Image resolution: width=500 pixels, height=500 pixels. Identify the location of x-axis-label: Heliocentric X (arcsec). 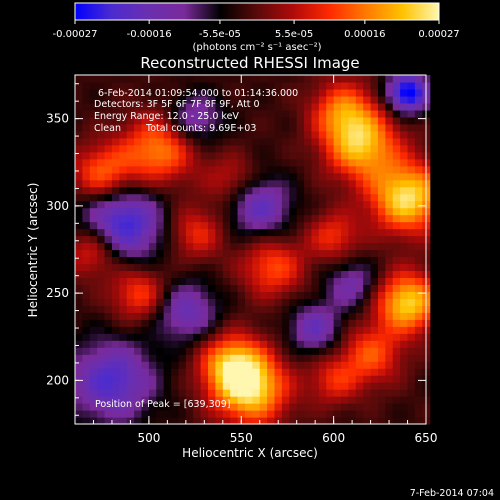
(250, 453).